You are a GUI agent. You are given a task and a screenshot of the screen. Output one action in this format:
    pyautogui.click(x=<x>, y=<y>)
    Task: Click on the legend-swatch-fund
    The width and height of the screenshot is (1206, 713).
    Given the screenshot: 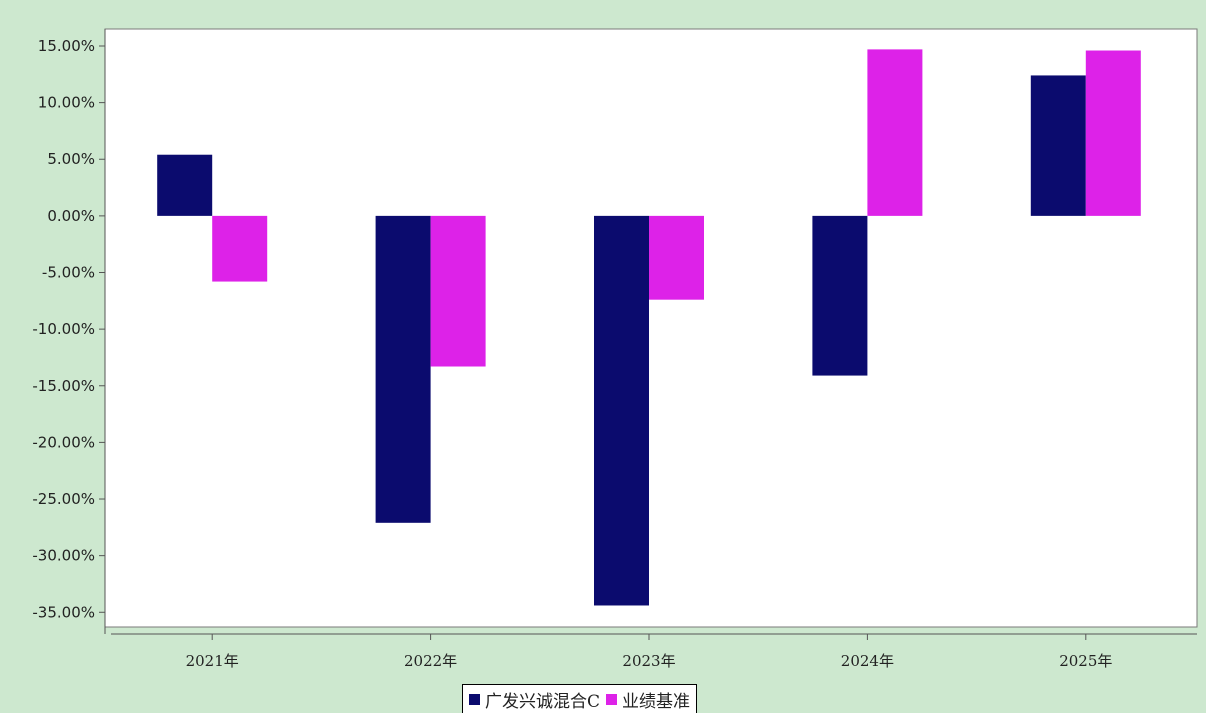 What is the action you would take?
    pyautogui.click(x=474, y=699)
    